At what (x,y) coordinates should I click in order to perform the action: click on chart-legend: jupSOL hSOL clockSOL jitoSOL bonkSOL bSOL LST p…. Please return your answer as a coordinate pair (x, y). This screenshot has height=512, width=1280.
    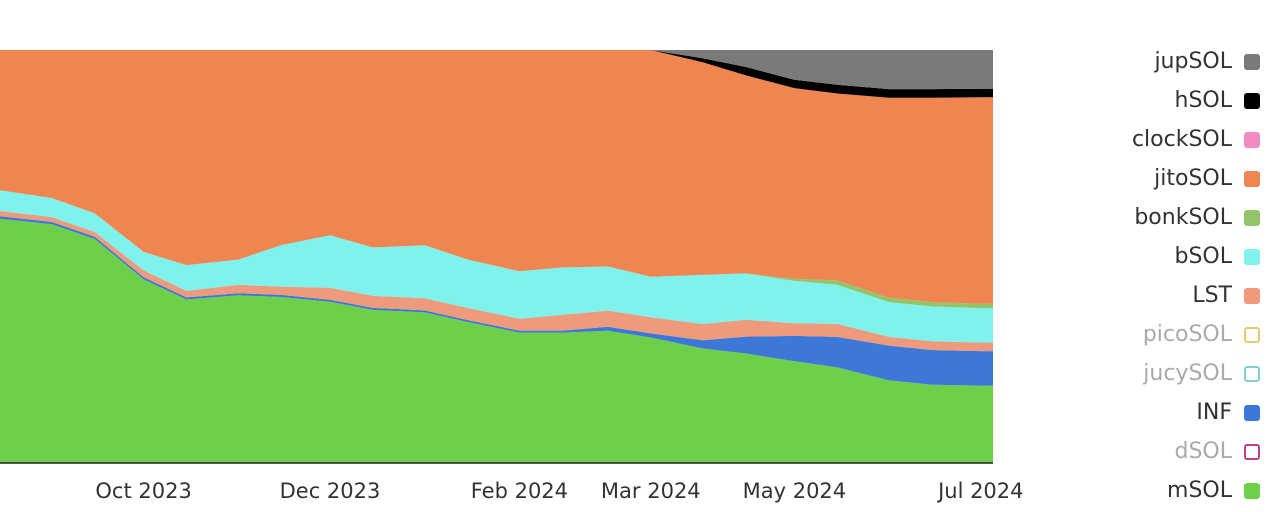
    Looking at the image, I should click on (1180, 276).